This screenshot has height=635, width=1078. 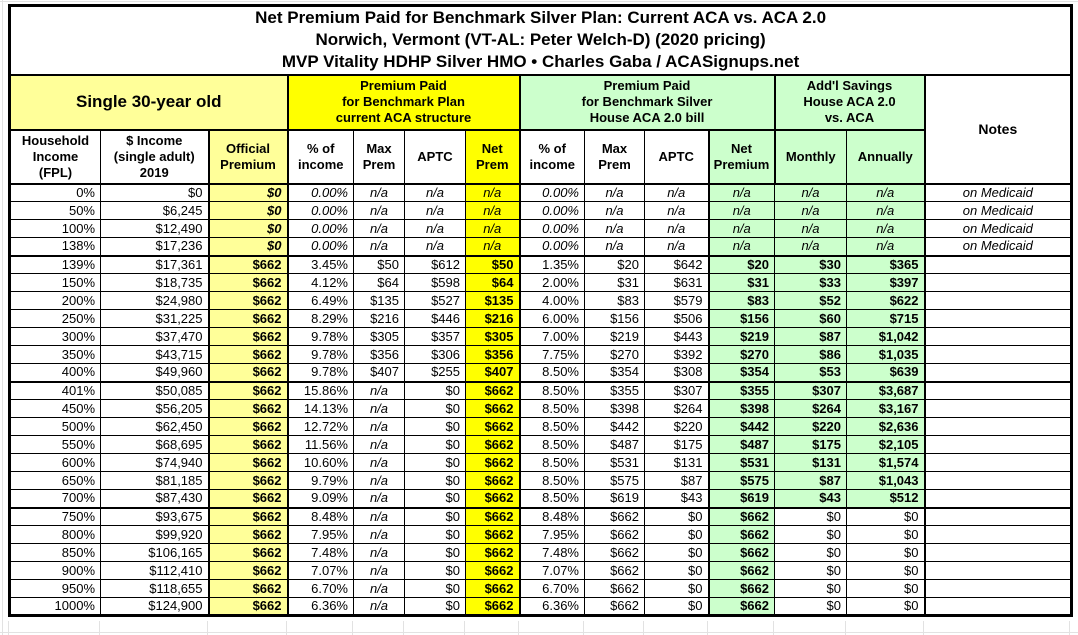 What do you see at coordinates (741, 462) in the screenshot?
I see `cell-aca2-net-premium: $531` at bounding box center [741, 462].